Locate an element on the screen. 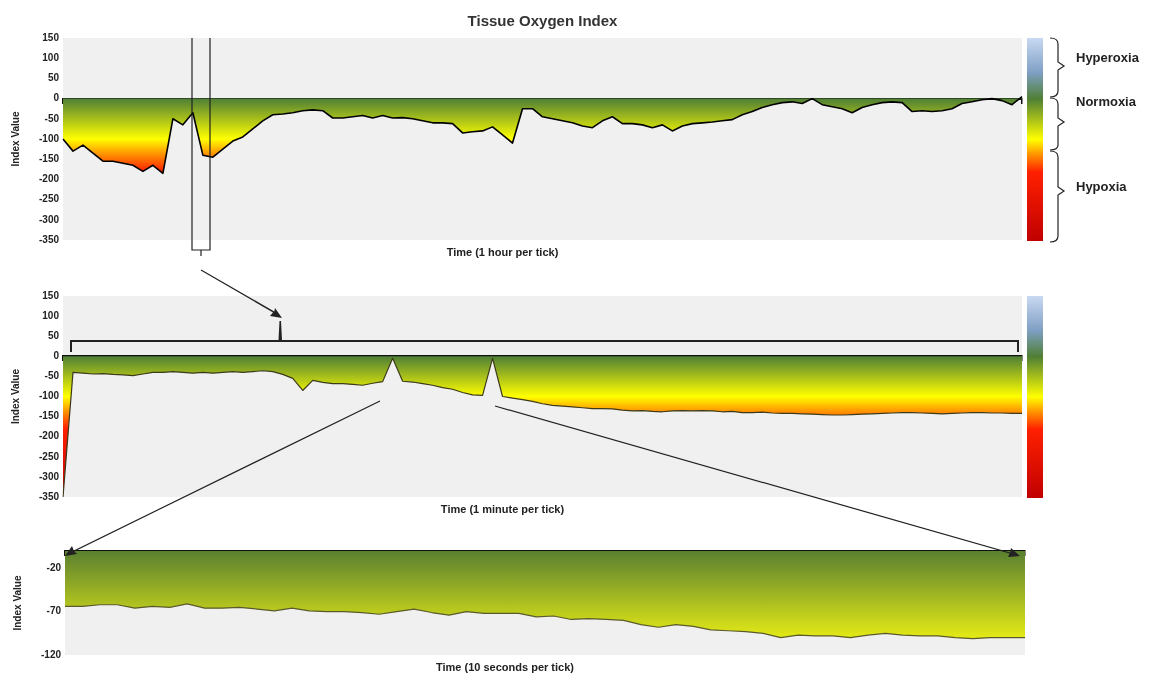 Image resolution: width=1152 pixels, height=677 pixels. text: Normoxia is located at coordinates (1106, 101).